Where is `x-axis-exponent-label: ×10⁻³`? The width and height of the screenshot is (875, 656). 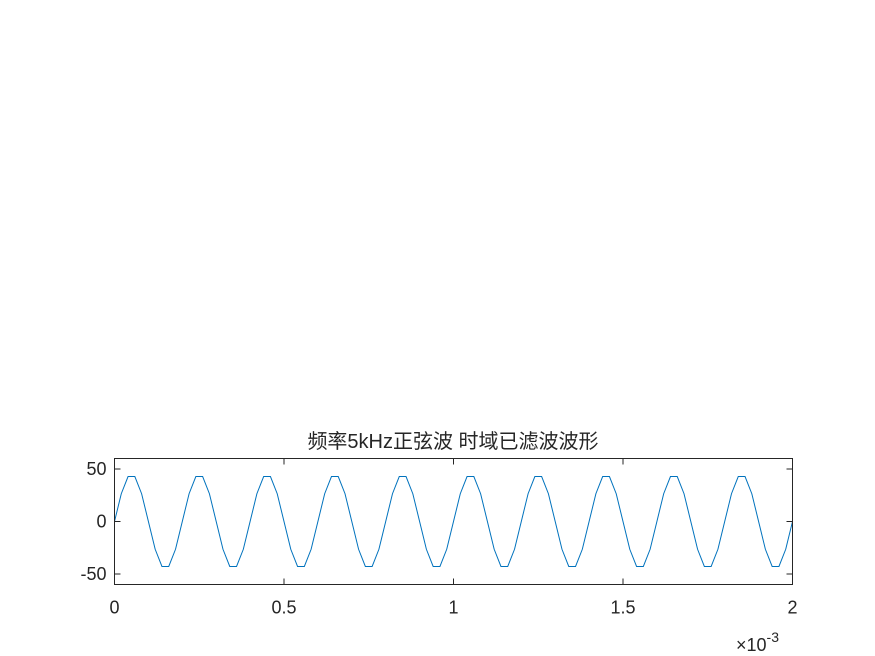
x-axis-exponent-label: ×10⁻³ is located at coordinates (757, 642).